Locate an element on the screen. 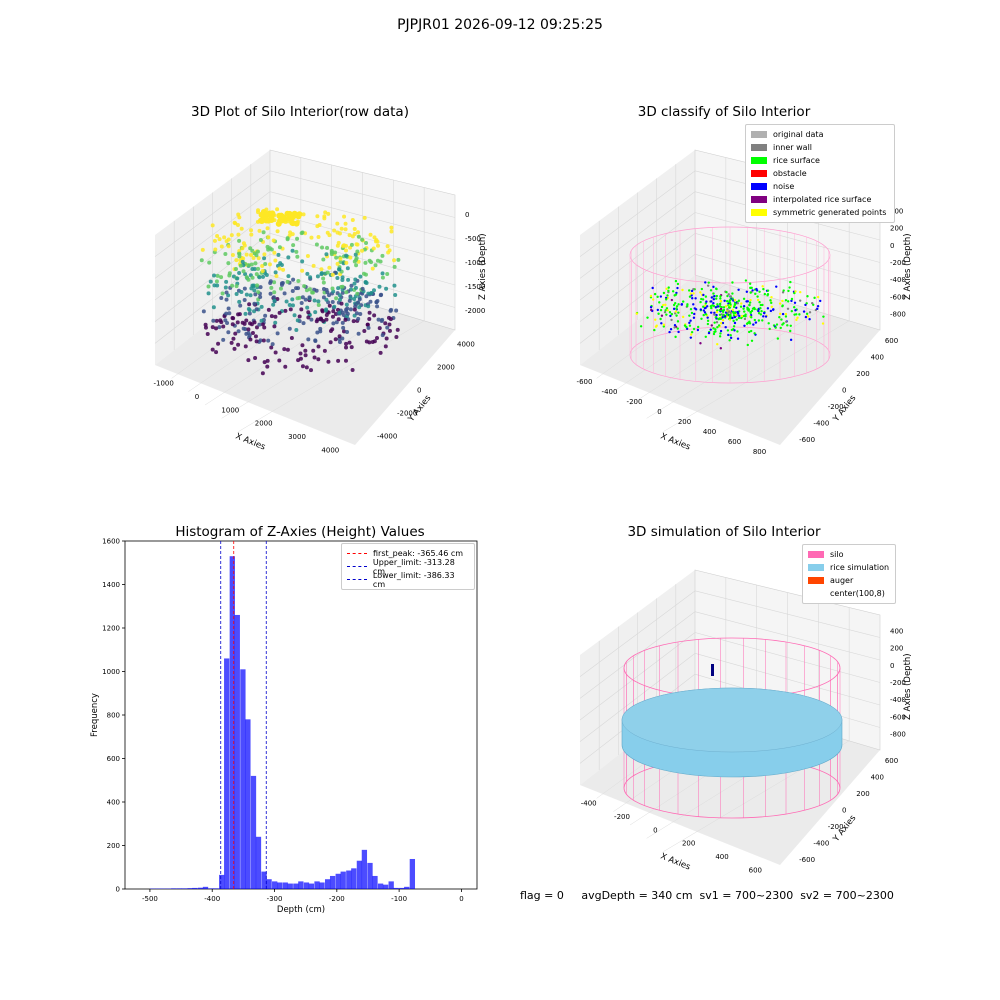  classify-y-tick-label: 200 is located at coordinates (862, 374).